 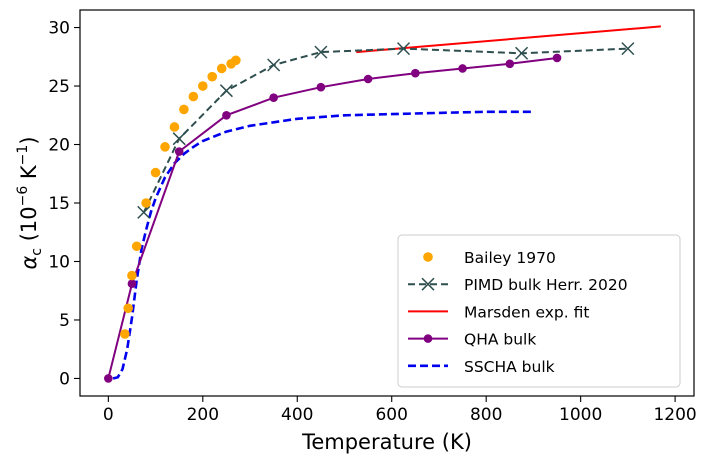 I want to click on series-marsden-exp-fit, so click(x=508, y=39).